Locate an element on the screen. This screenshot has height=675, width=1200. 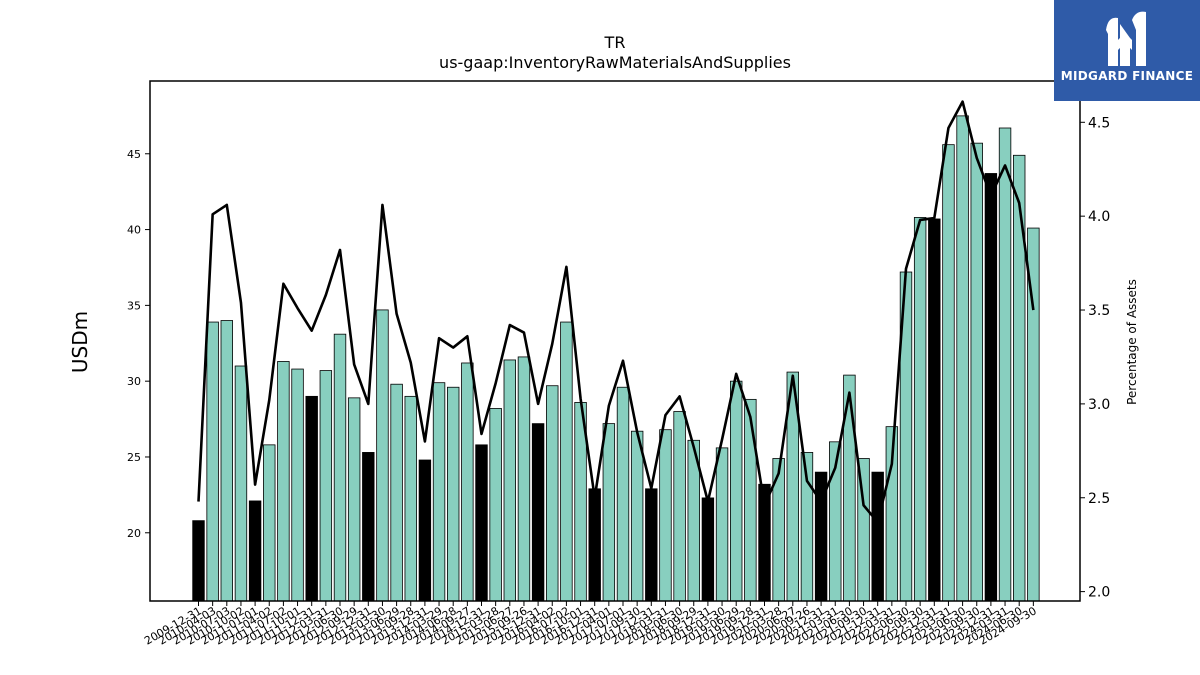
y-tick-label: 20 is located at coordinates (134, 533).